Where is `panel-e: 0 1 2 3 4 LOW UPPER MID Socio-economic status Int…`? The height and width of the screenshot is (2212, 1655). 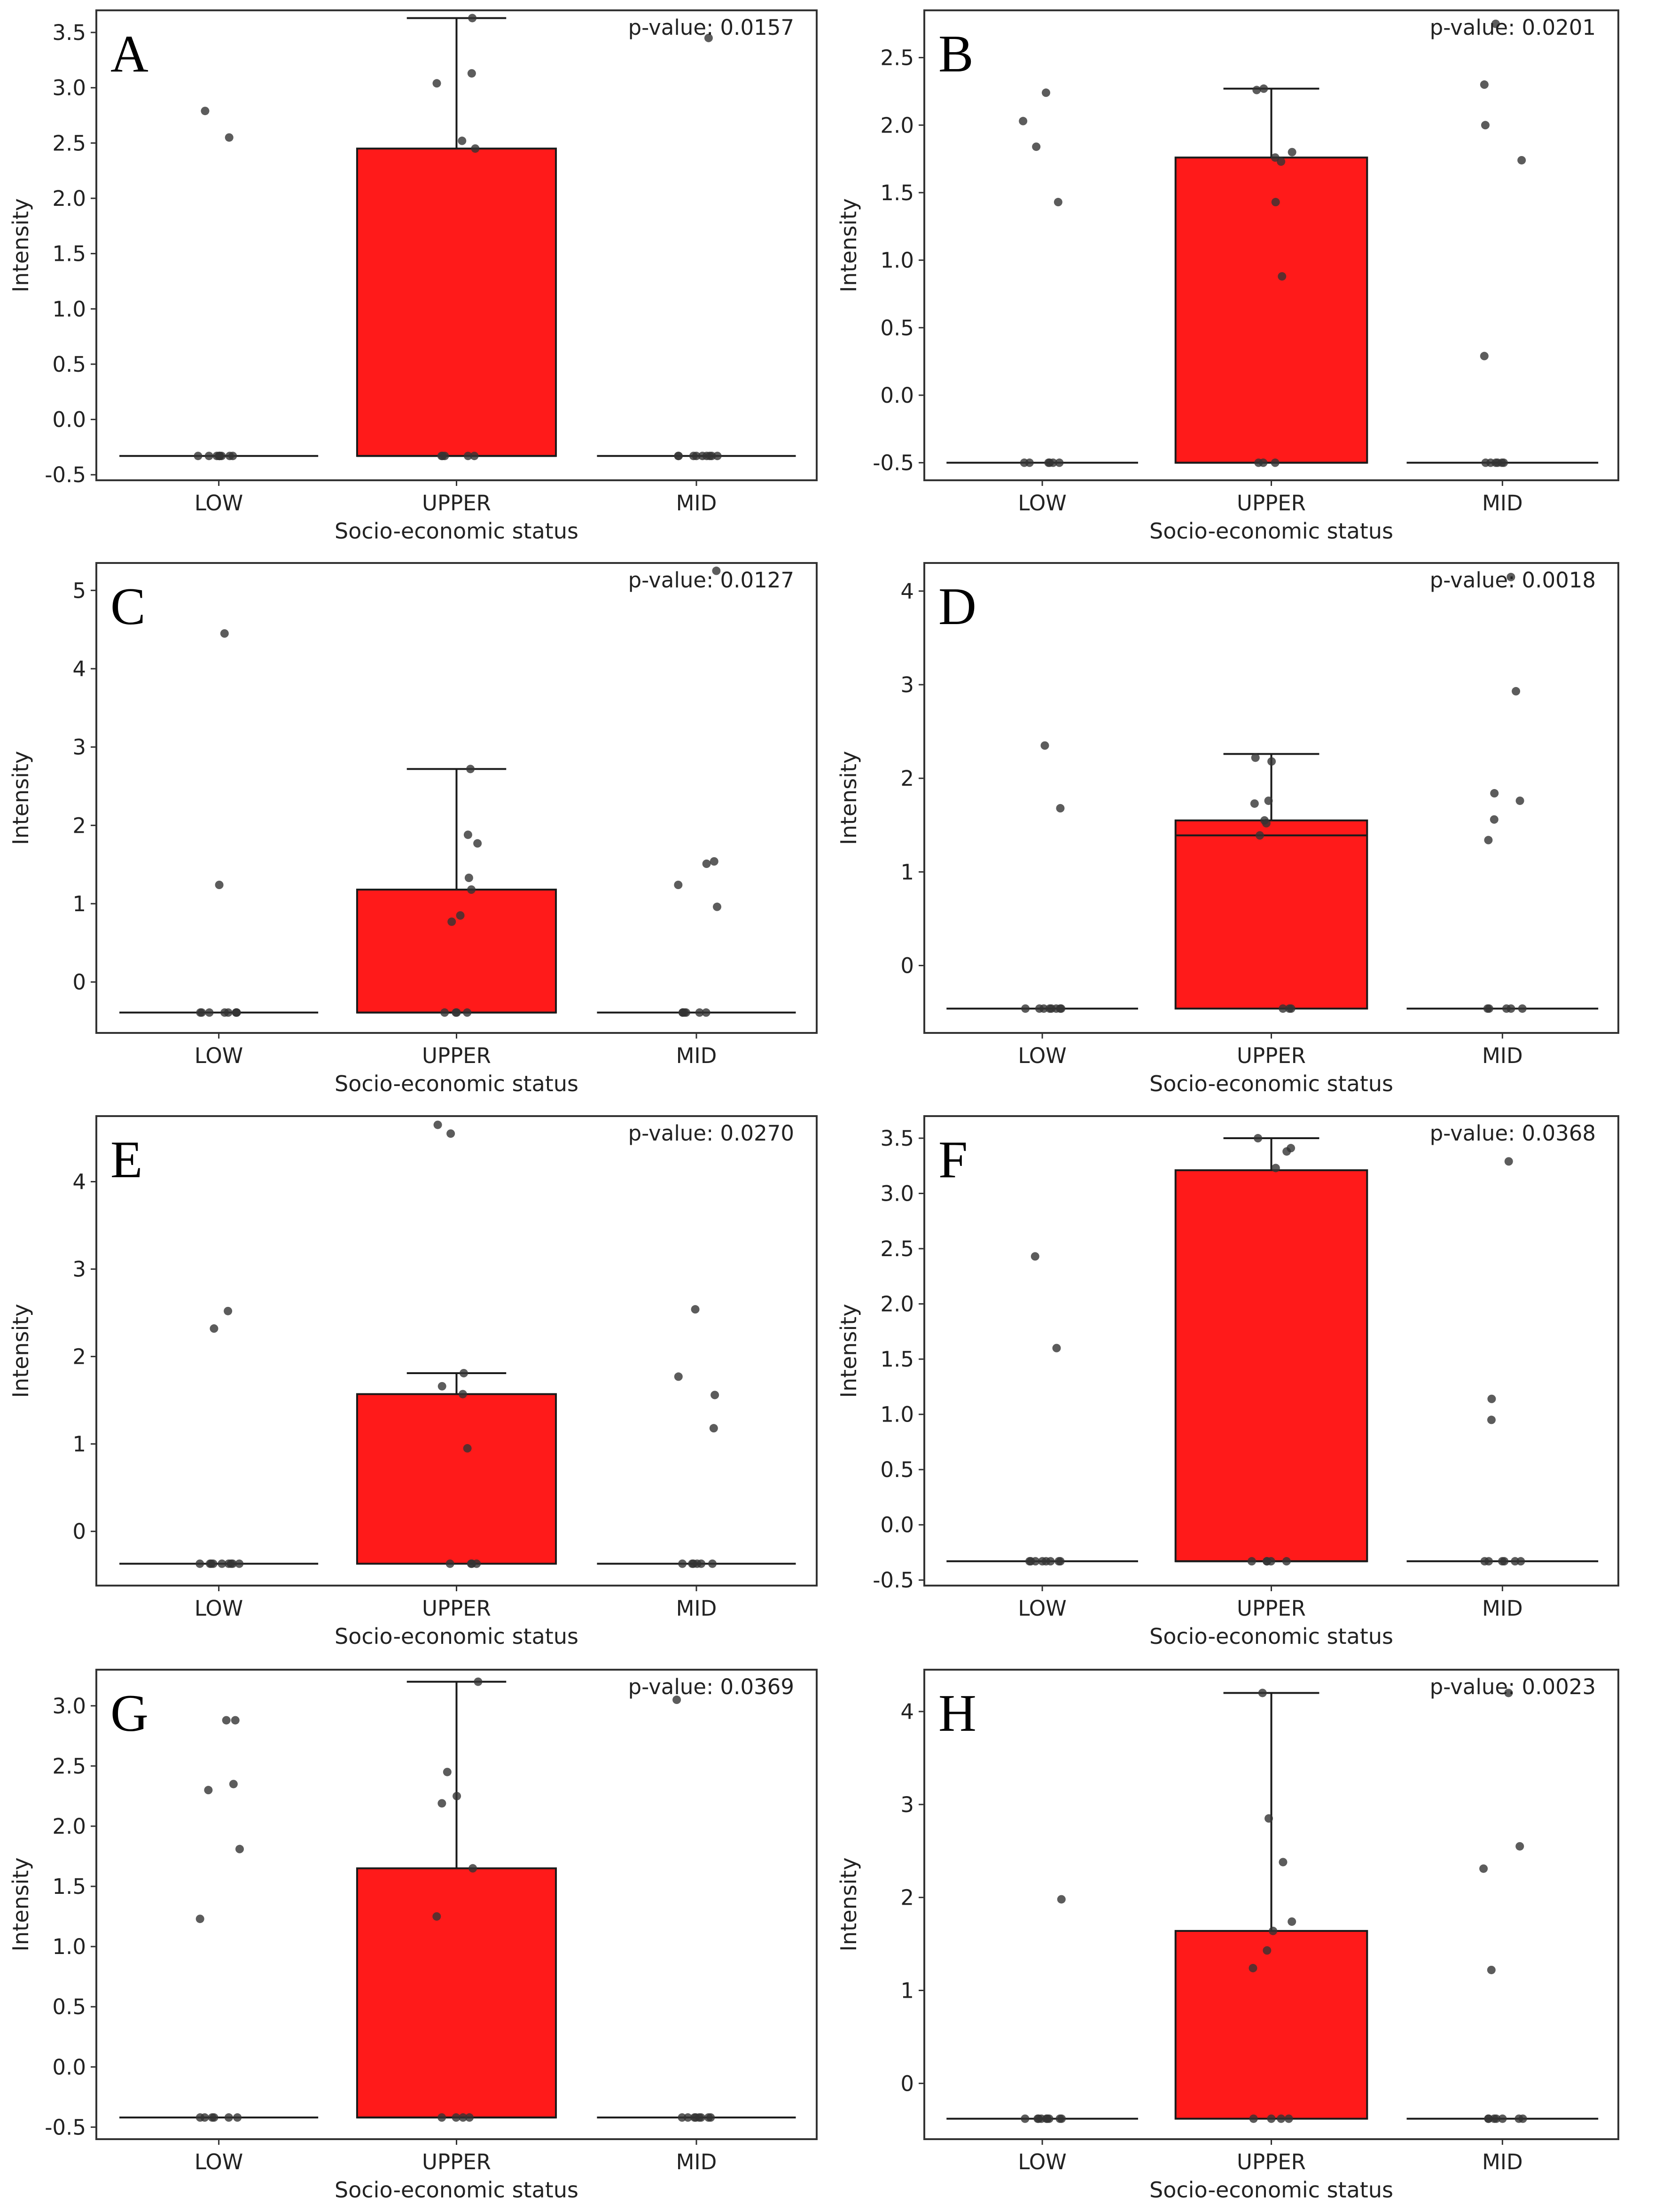 panel-e: 0 1 2 3 4 LOW UPPER MID Socio-economic status Int… is located at coordinates (413, 1382).